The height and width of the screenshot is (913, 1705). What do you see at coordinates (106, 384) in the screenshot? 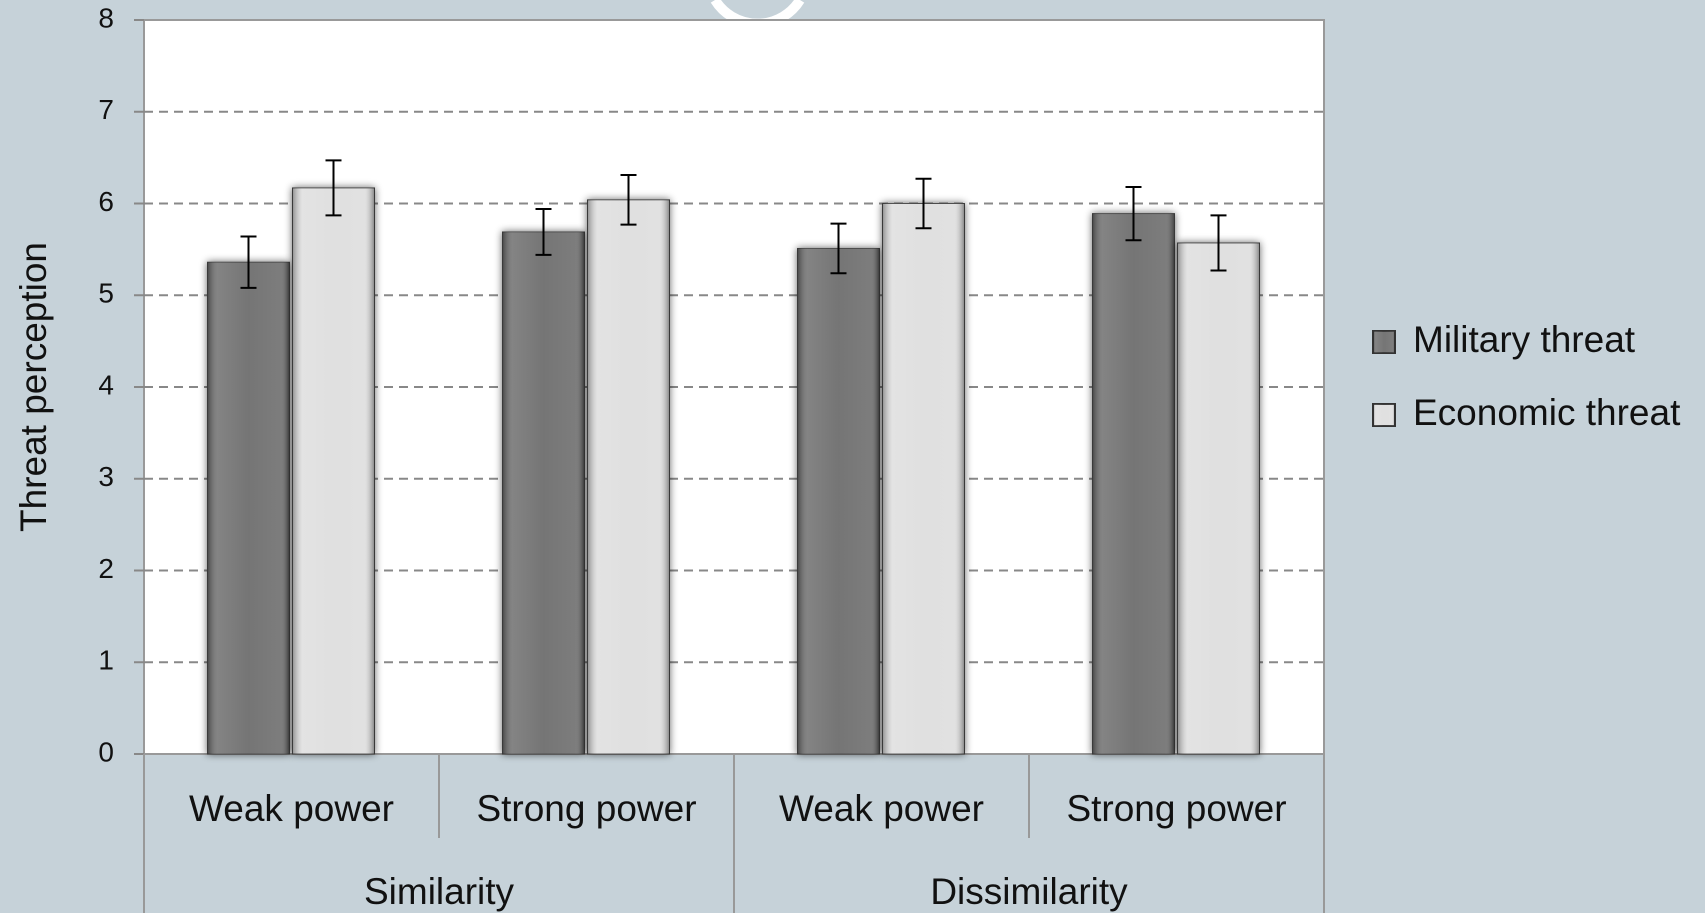
I see `y-tick-label: 4` at bounding box center [106, 384].